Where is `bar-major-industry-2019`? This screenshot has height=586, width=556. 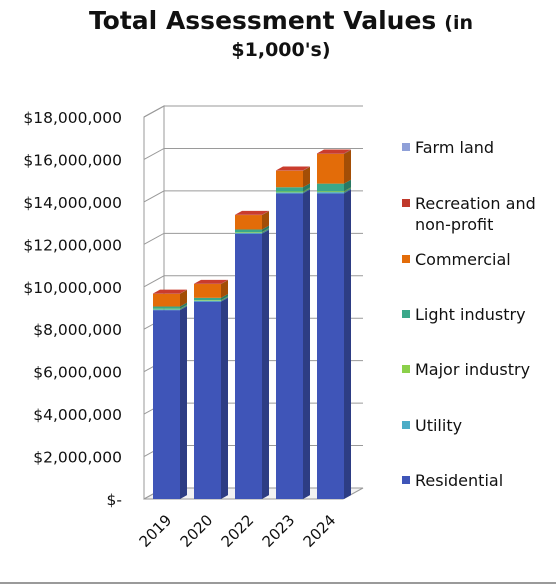 bar-major-industry-2019 is located at coordinates (166, 309).